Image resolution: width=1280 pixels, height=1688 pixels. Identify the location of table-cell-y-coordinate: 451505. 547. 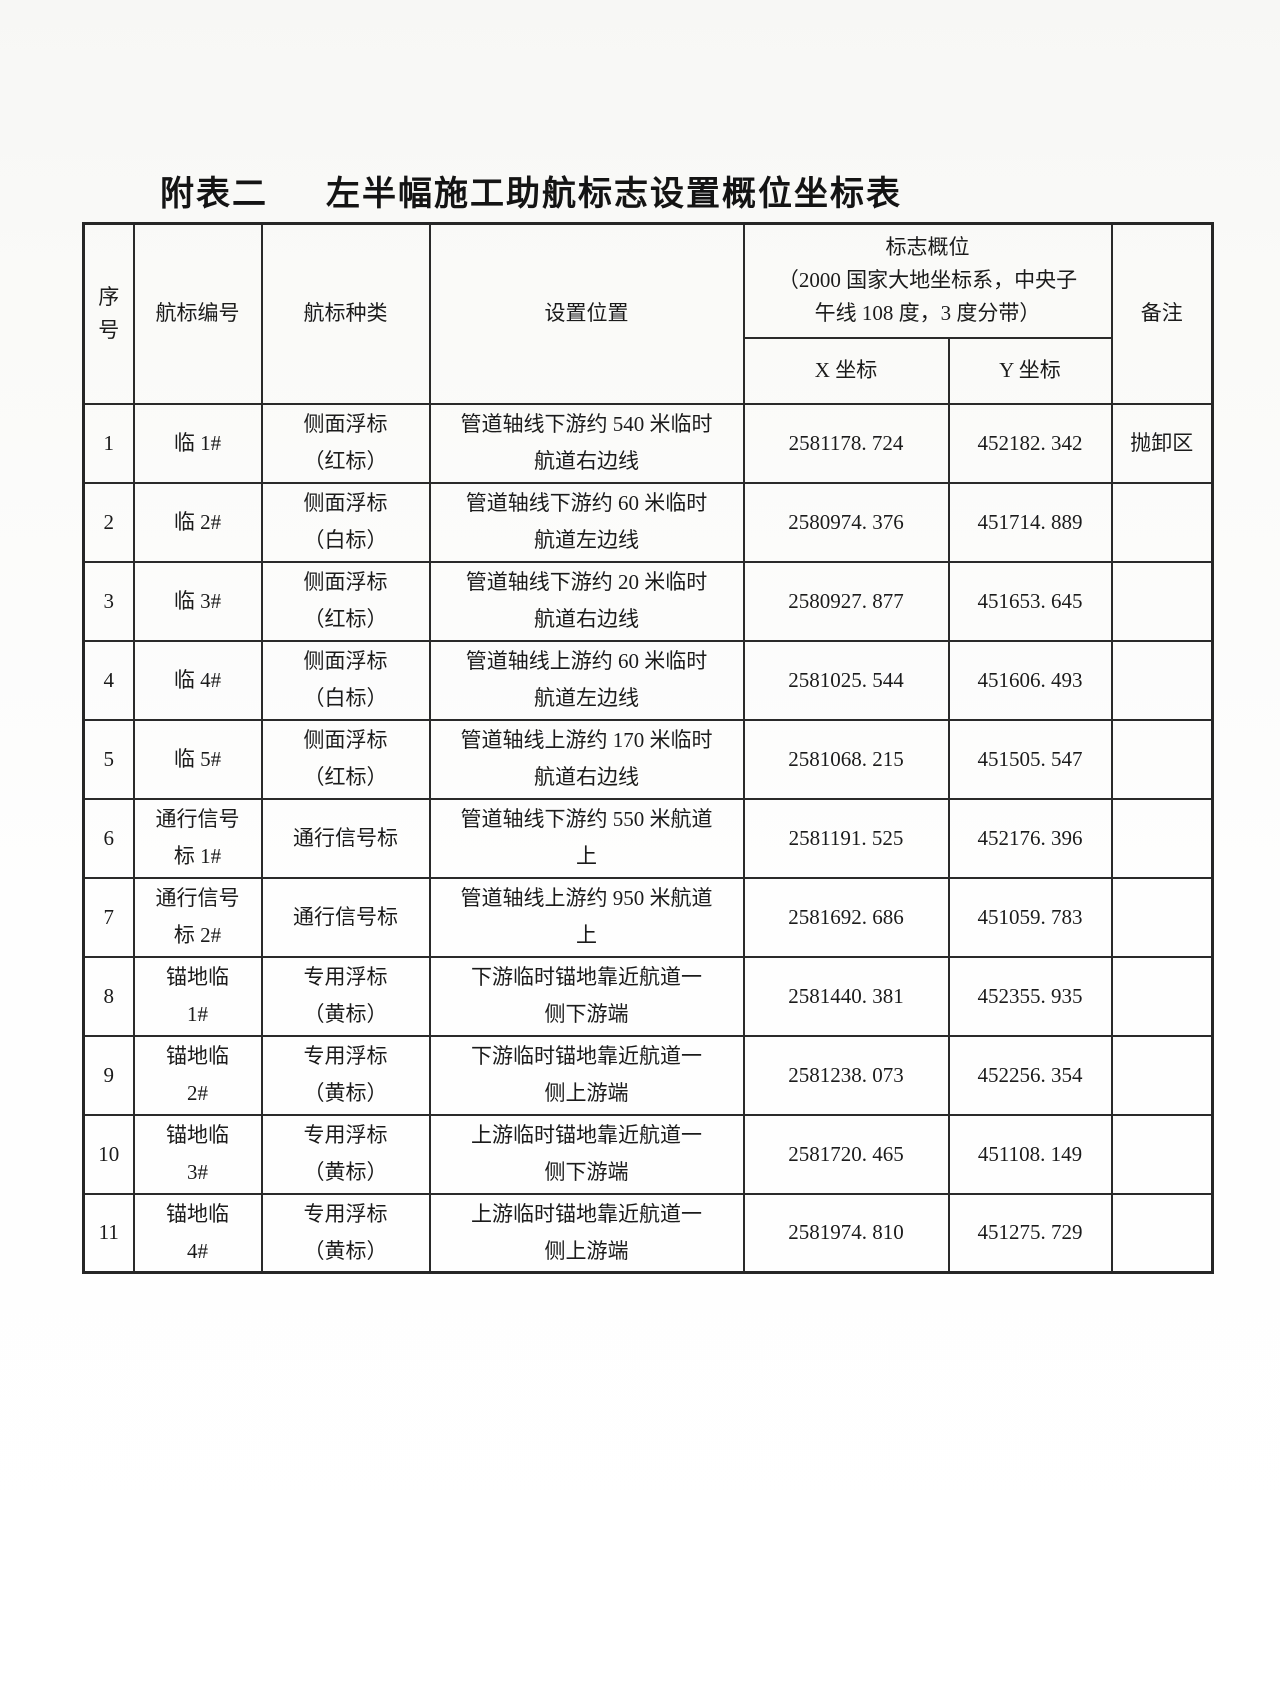
(1030, 759).